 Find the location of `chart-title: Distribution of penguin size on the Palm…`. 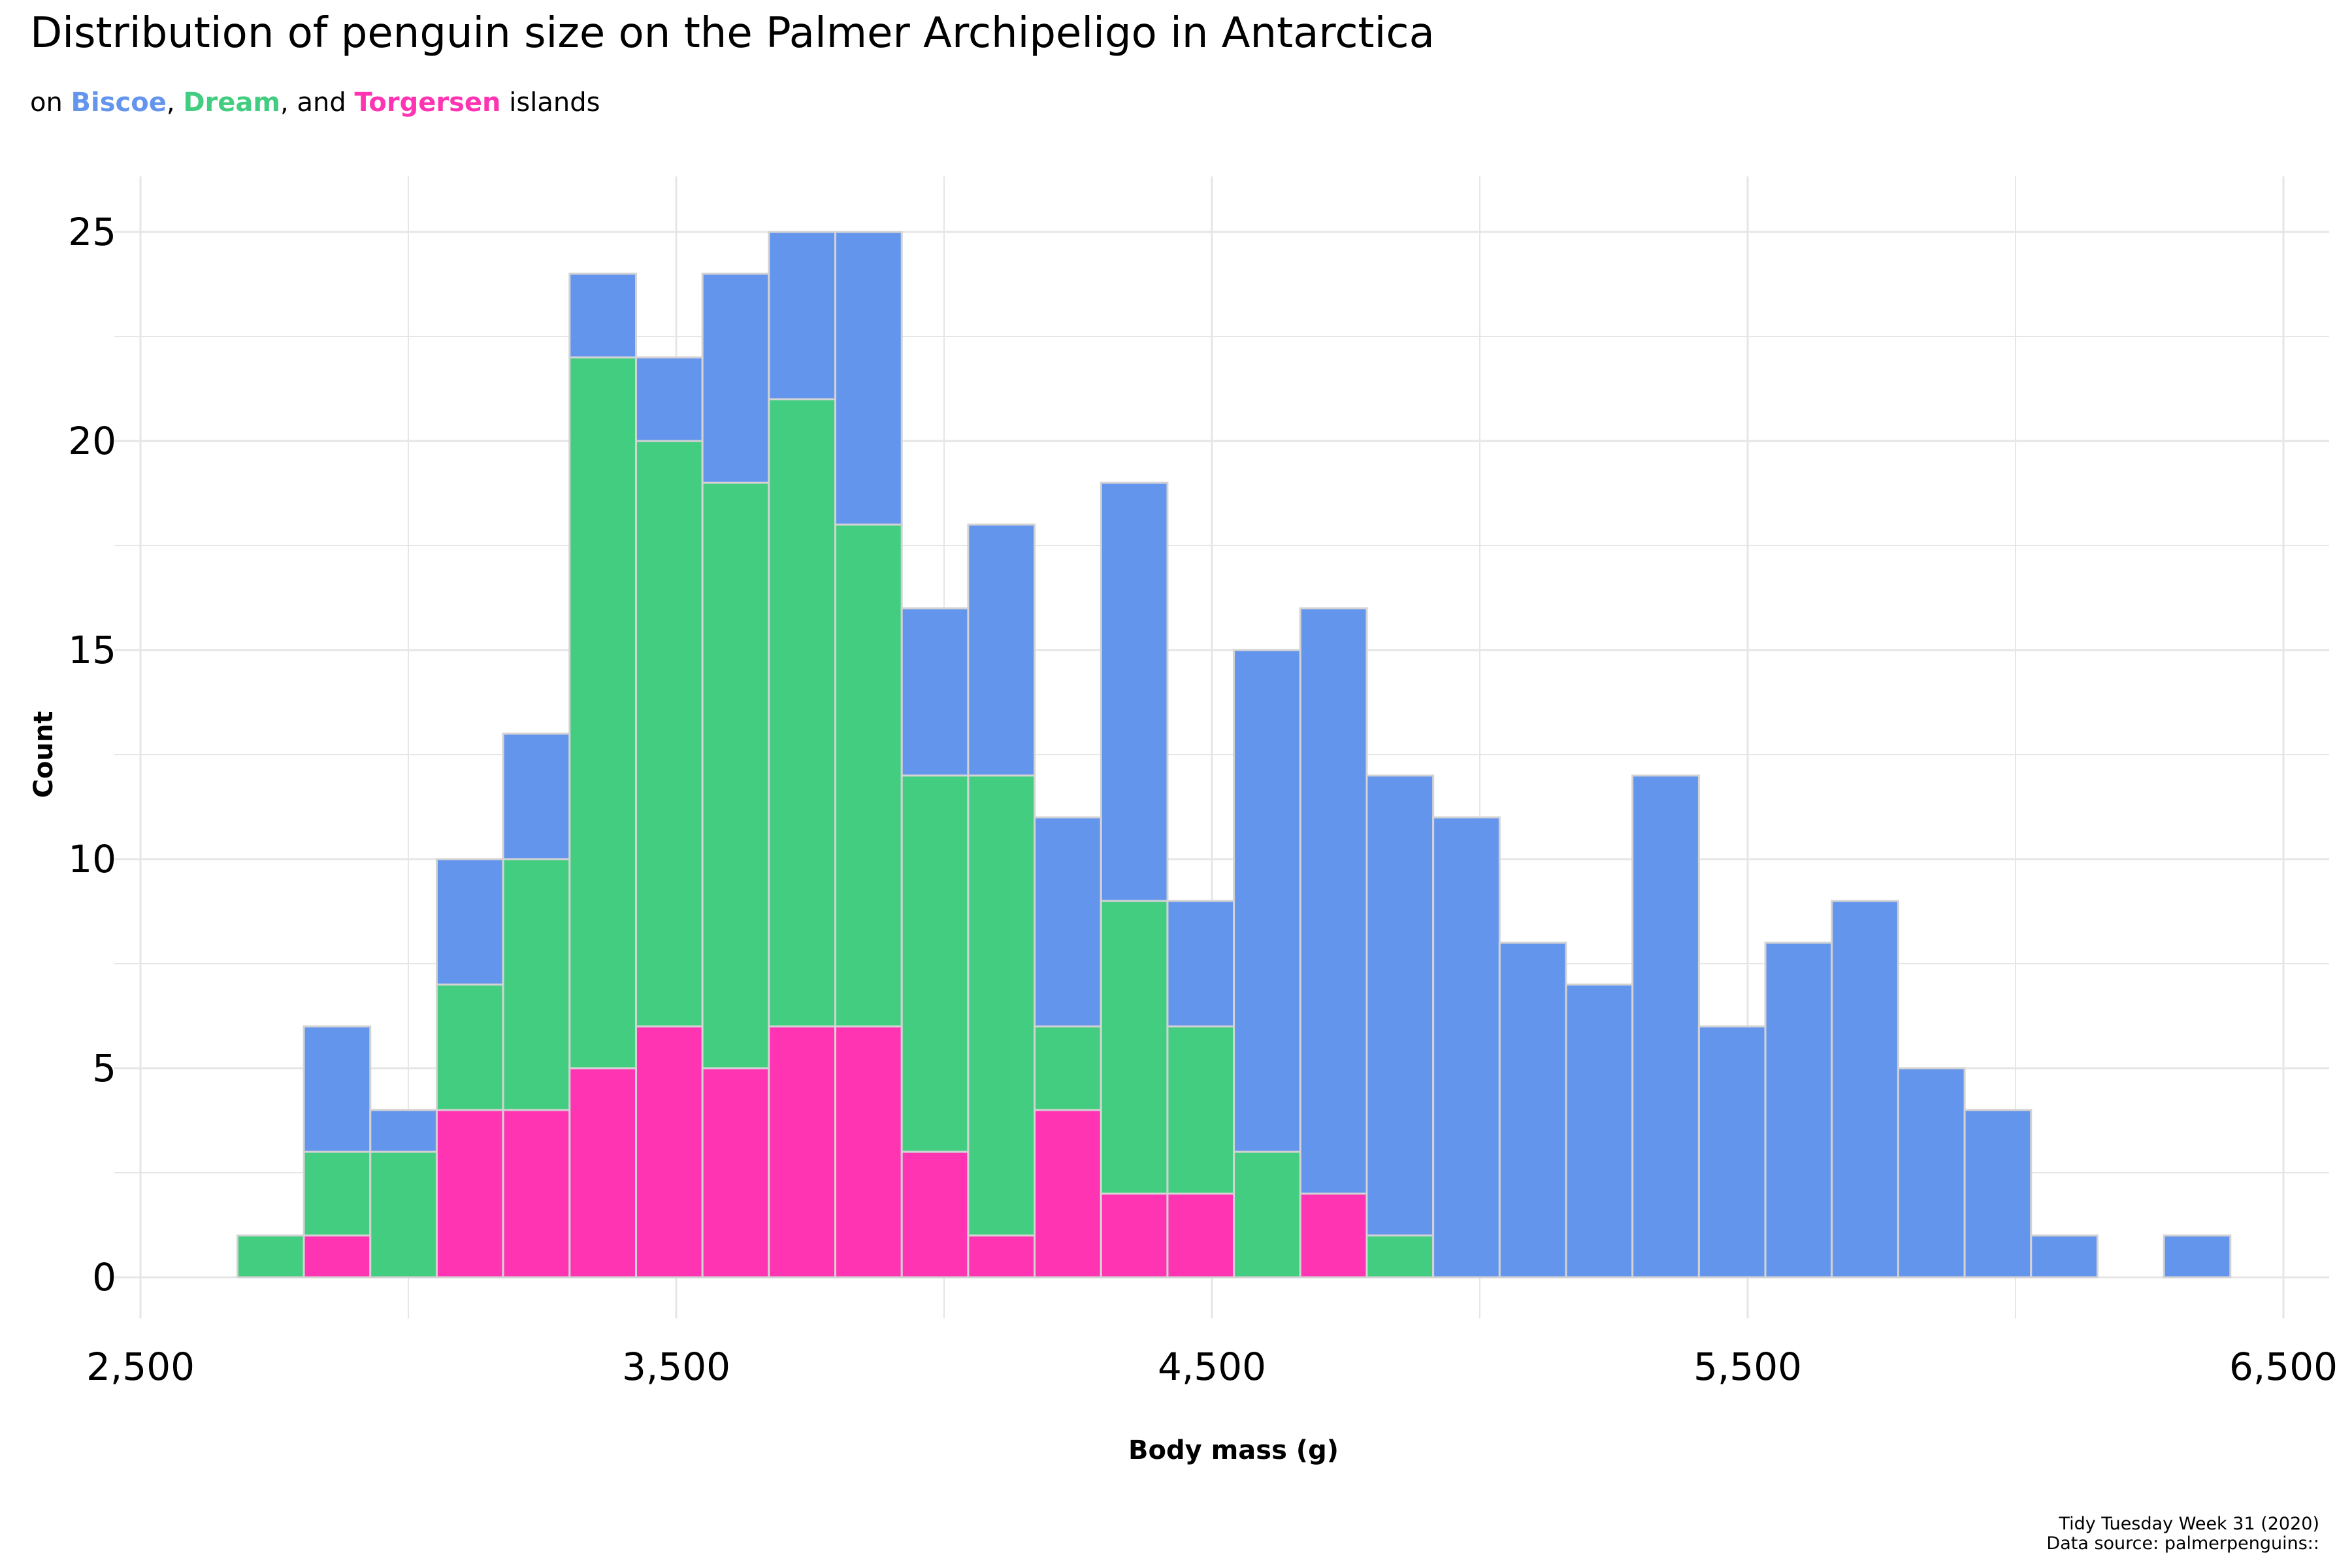

chart-title: Distribution of penguin size on the Palm… is located at coordinates (732, 33).